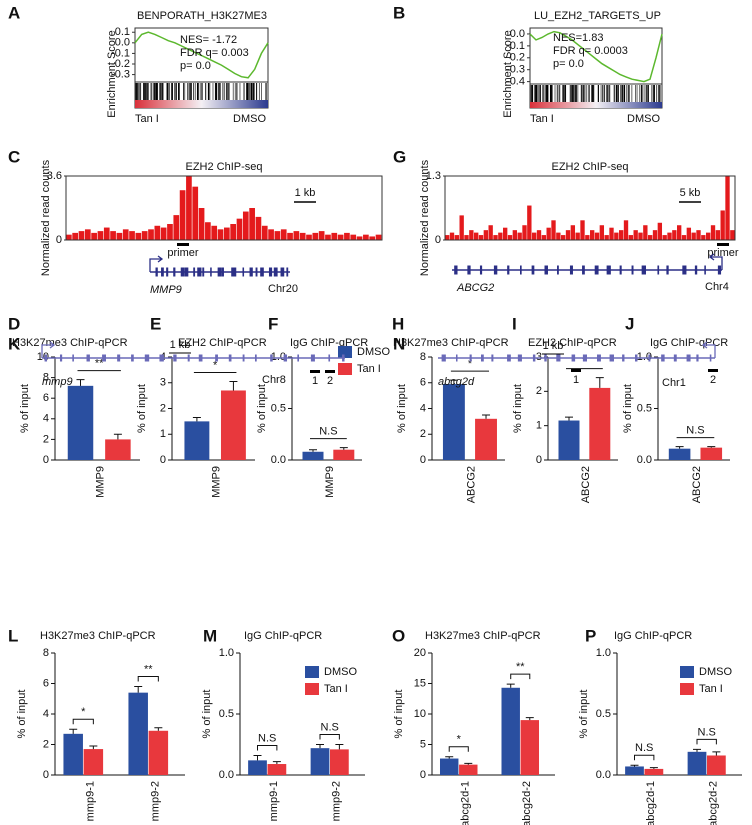 The height and width of the screenshot is (825, 752). What do you see at coordinates (515, 58) in the screenshot?
I see `y-tick-label: -0.2` at bounding box center [515, 58].